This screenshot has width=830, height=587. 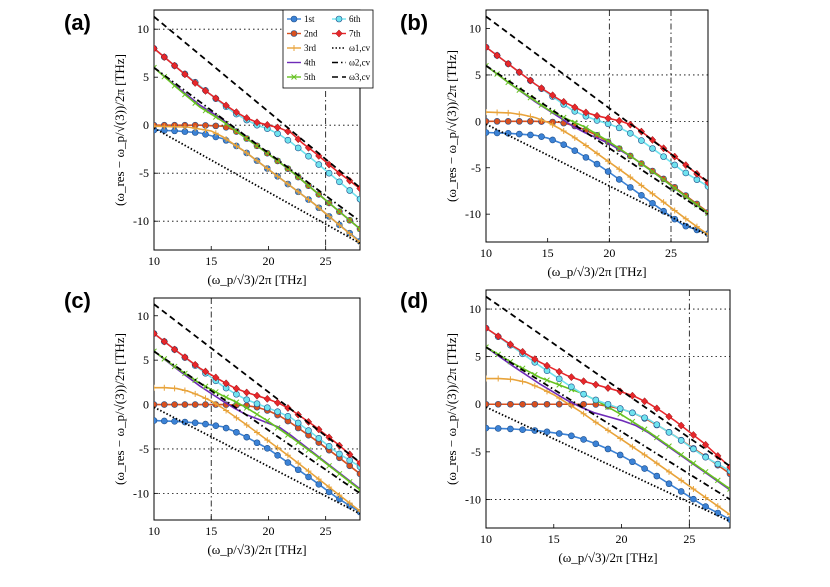 I want to click on series-line-4th, so click(x=597, y=139).